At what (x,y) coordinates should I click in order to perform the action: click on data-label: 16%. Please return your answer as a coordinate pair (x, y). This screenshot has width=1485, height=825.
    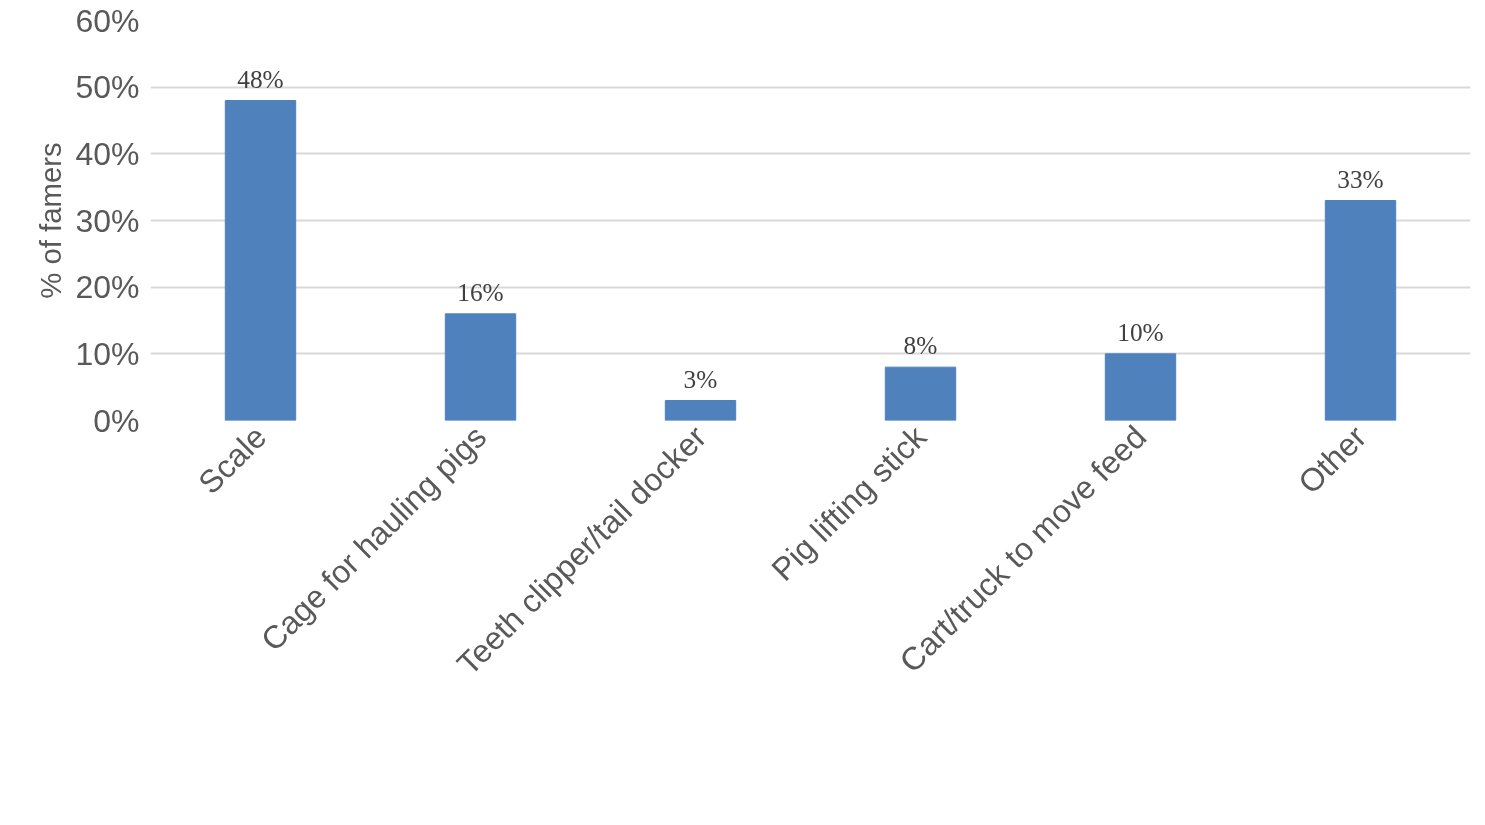
    Looking at the image, I should click on (480, 291).